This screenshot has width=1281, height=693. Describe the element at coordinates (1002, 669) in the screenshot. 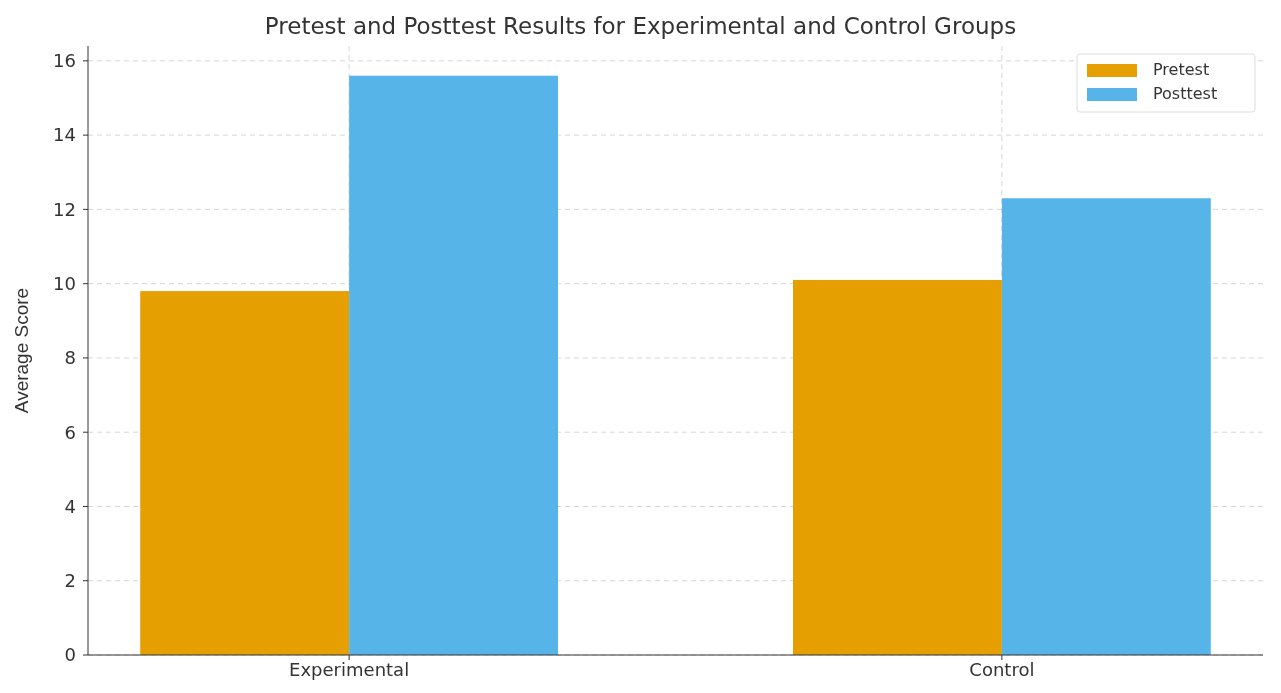

I see `x-tick-label: Control` at that location.